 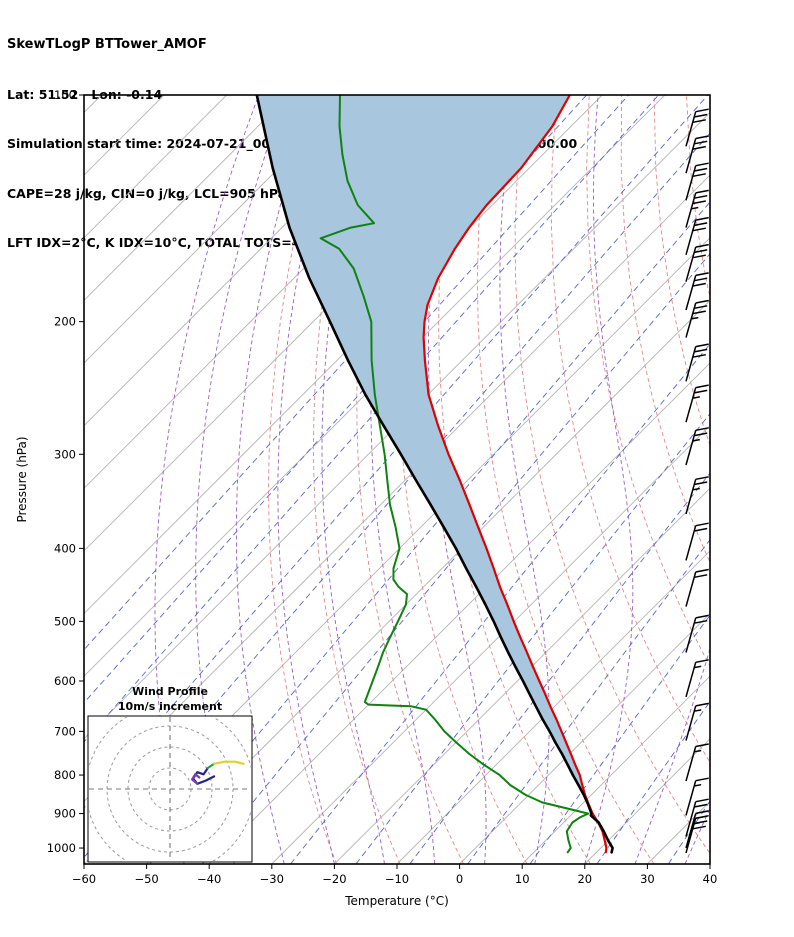 I want to click on hodograph-inset, so click(x=170, y=789).